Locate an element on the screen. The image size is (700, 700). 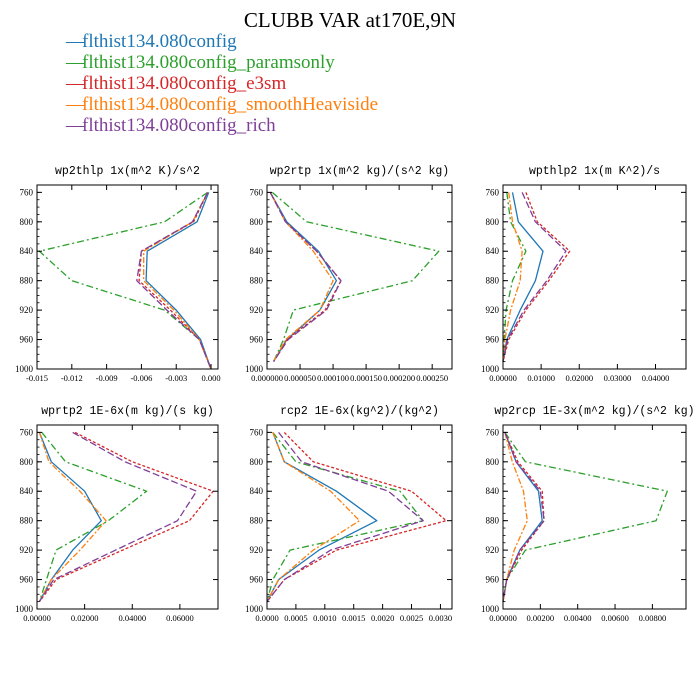
panel-title: wprtp2 1E-6x(m kg)/(s kg) is located at coordinates (127, 411).